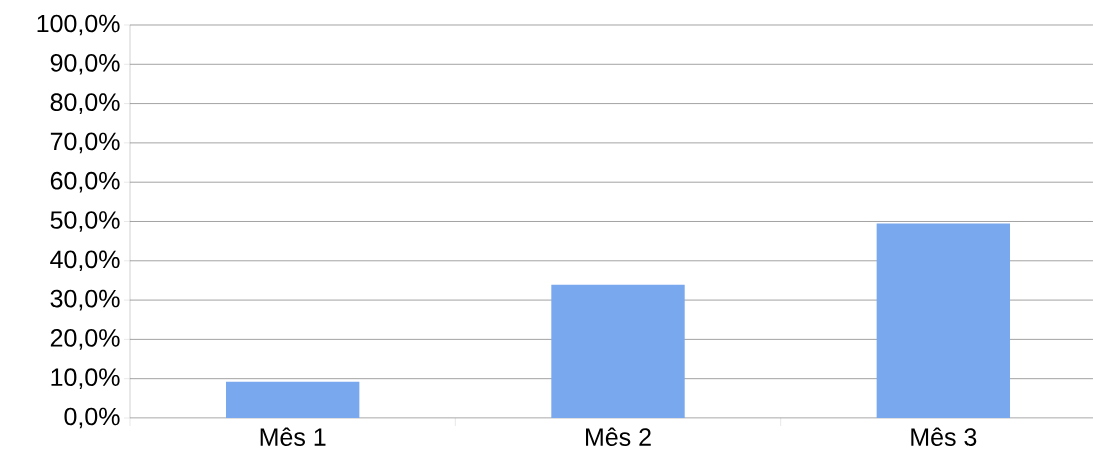 The image size is (1093, 468). Describe the element at coordinates (85, 182) in the screenshot. I see `y-tick-label: 60,0%` at that location.